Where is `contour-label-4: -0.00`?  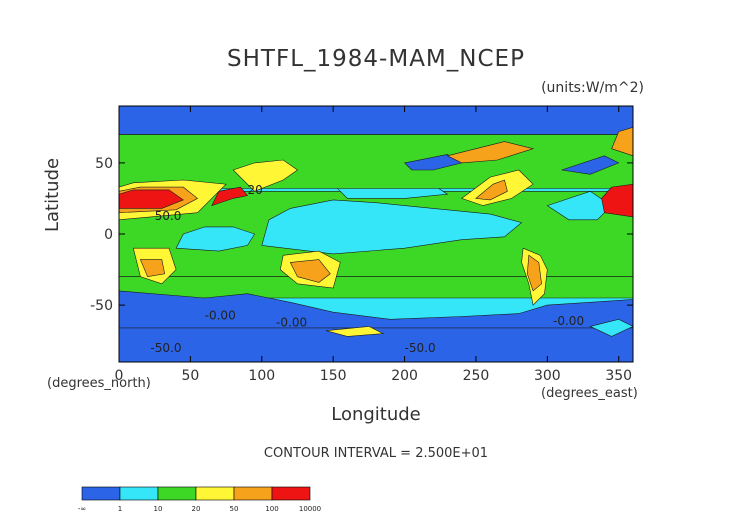 contour-label-4: -0.00 is located at coordinates (568, 321).